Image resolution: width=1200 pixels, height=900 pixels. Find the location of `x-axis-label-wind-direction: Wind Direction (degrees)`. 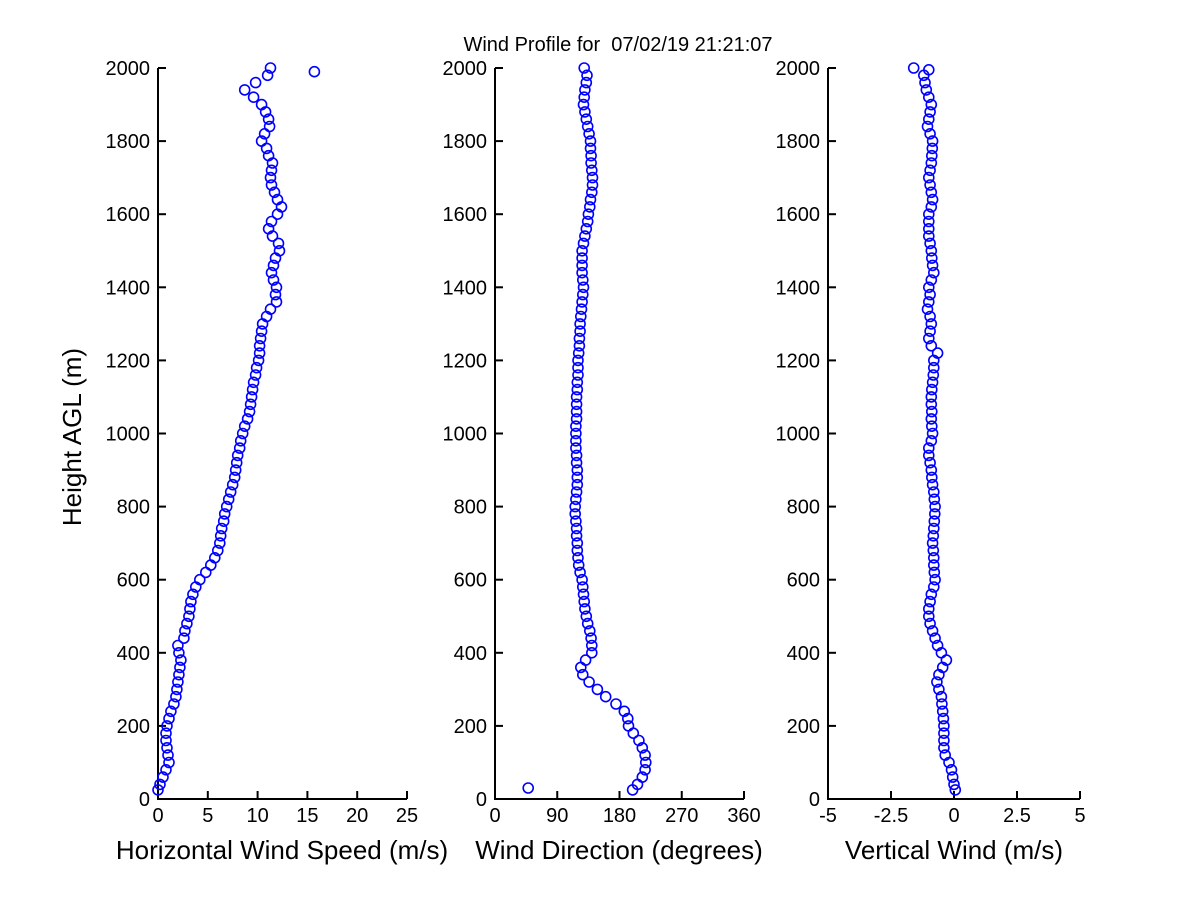

x-axis-label-wind-direction: Wind Direction (degrees) is located at coordinates (619, 850).